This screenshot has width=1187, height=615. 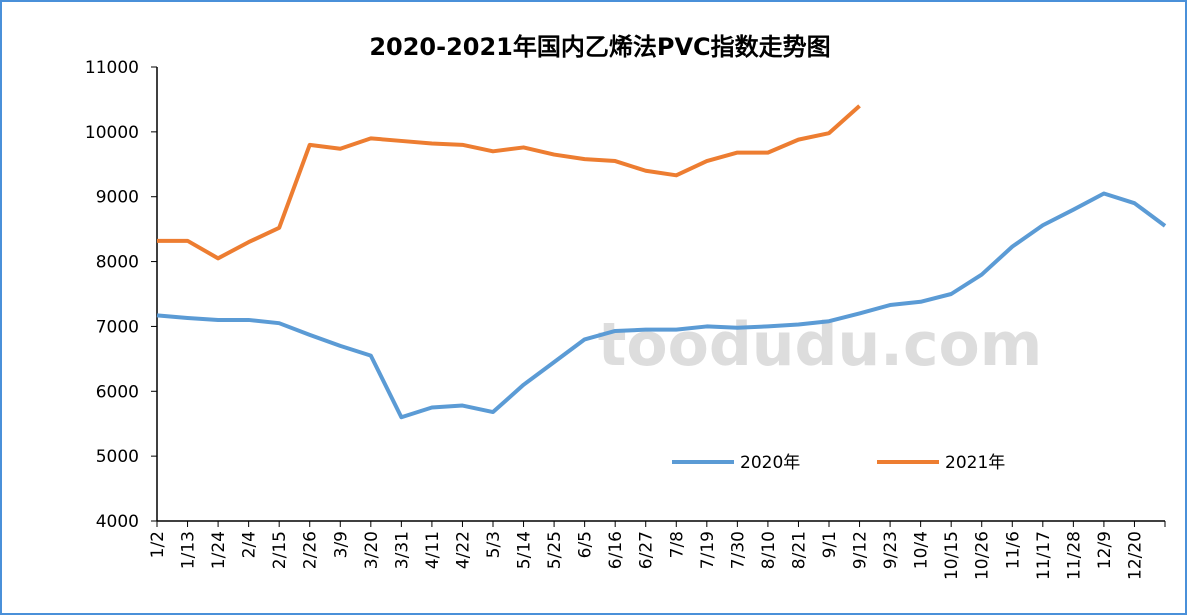 I want to click on x-tick-label: 5/25, so click(x=555, y=550).